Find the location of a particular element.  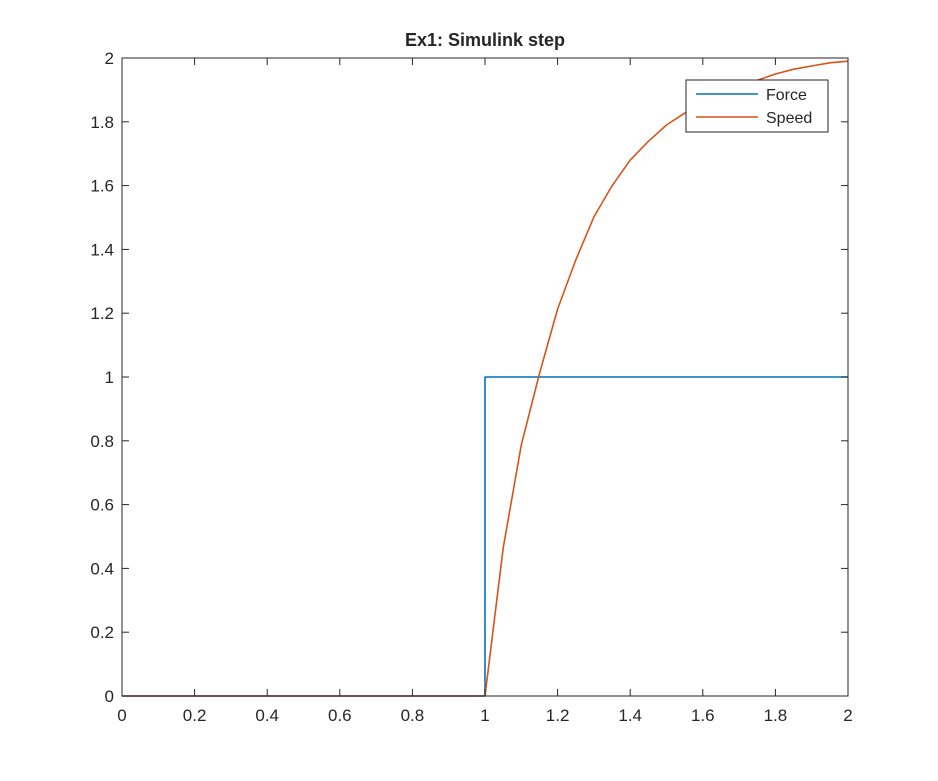

x-tick-label: 0 is located at coordinates (121, 715).